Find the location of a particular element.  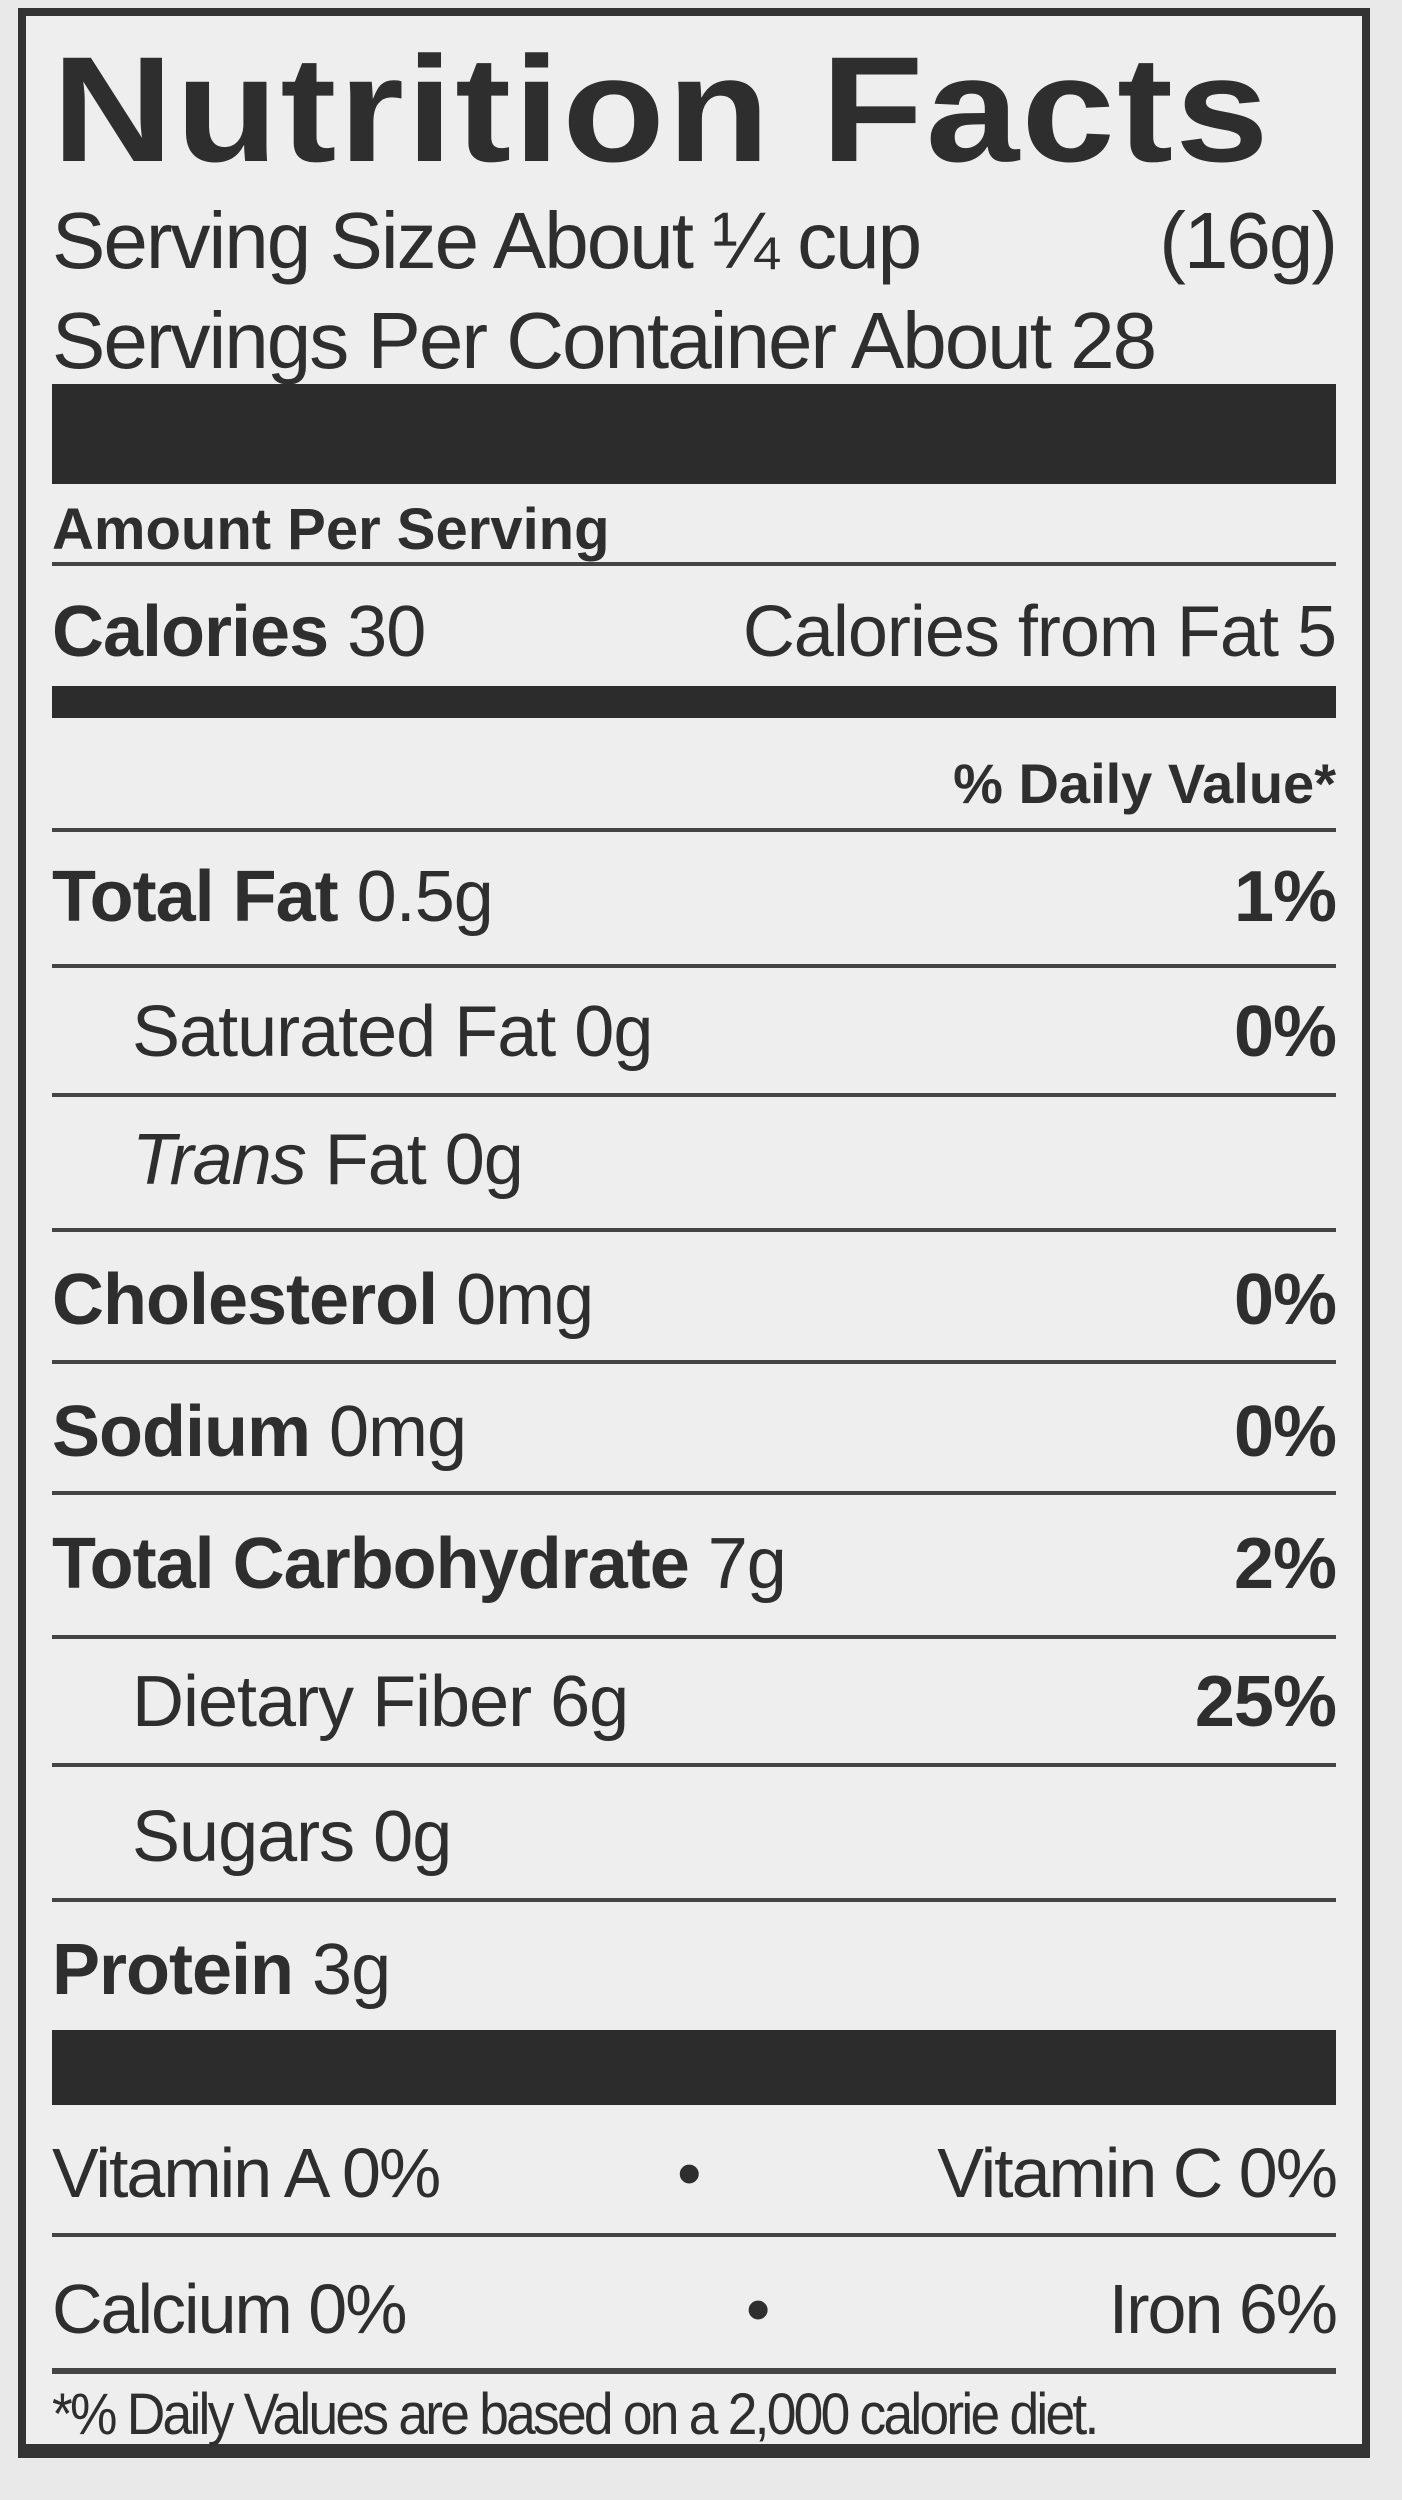

nutrient-name: Saturated Fat is located at coordinates (344, 1032).